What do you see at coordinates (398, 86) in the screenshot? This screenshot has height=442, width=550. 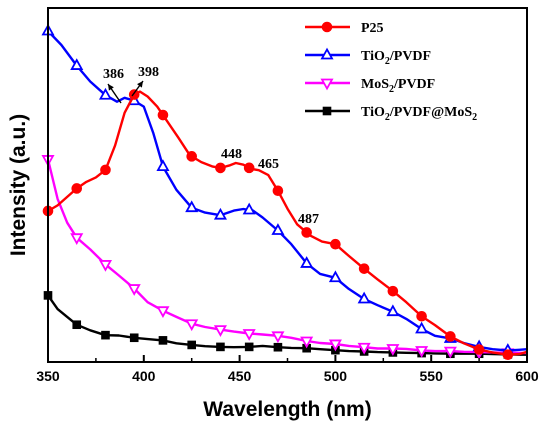 I see `legend-label: MoS2/PVDF` at bounding box center [398, 86].